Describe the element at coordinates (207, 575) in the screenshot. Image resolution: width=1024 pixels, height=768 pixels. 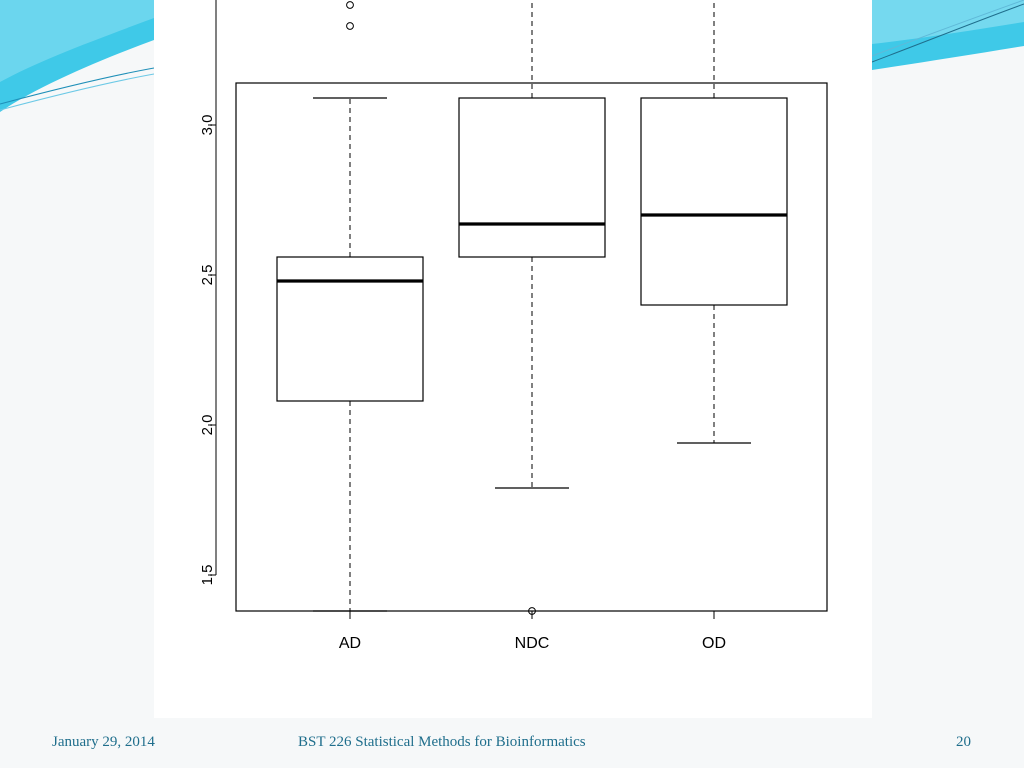
I see `y-tick-label: 1.5` at that location.